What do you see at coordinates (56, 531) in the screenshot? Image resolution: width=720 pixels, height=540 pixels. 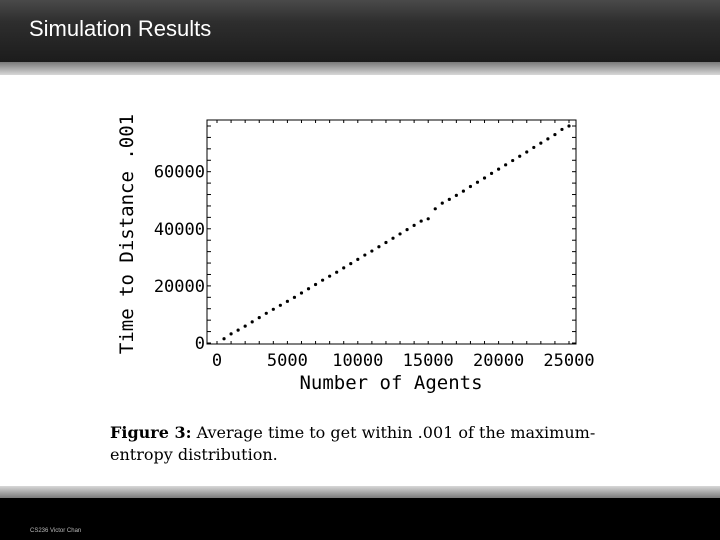 I see `footer-text: CS236 Victor Chan` at bounding box center [56, 531].